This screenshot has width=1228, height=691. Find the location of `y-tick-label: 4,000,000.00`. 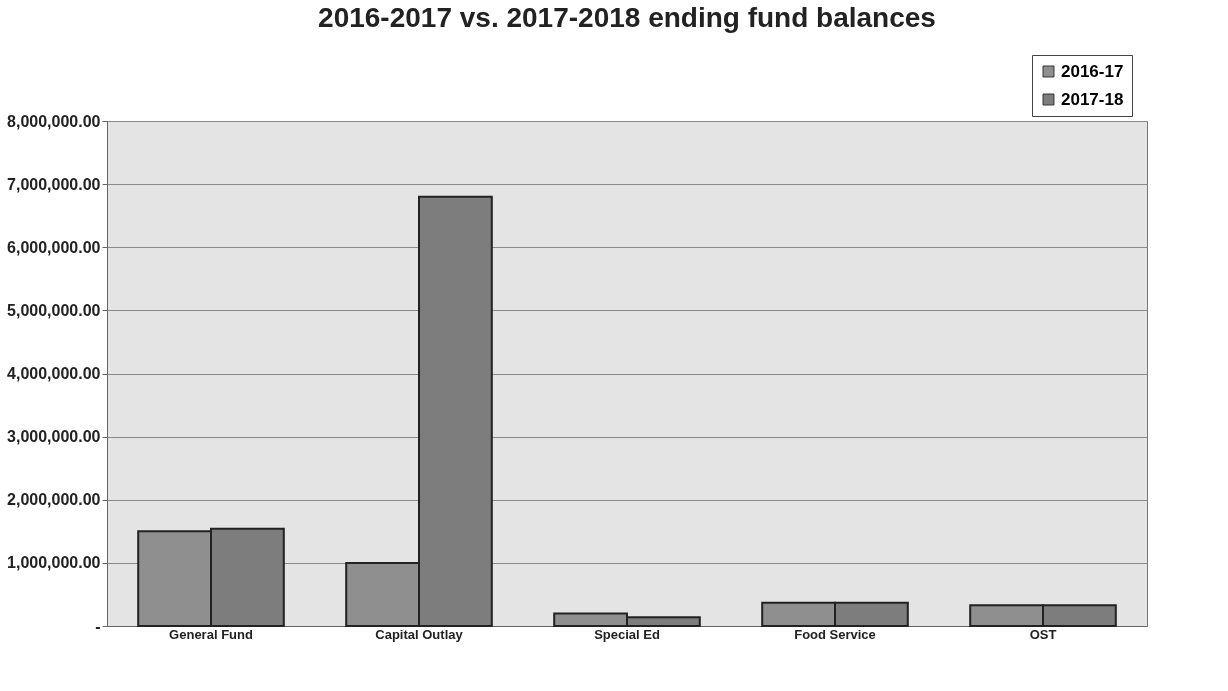

y-tick-label: 4,000,000.00 is located at coordinates (54, 373).